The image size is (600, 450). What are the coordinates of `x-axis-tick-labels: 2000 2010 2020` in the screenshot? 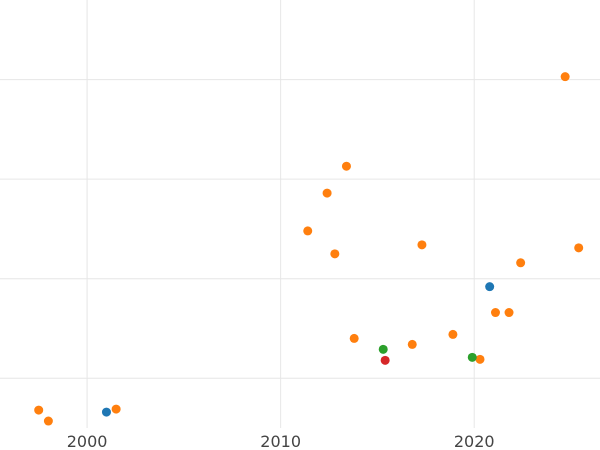 It's located at (281, 441).